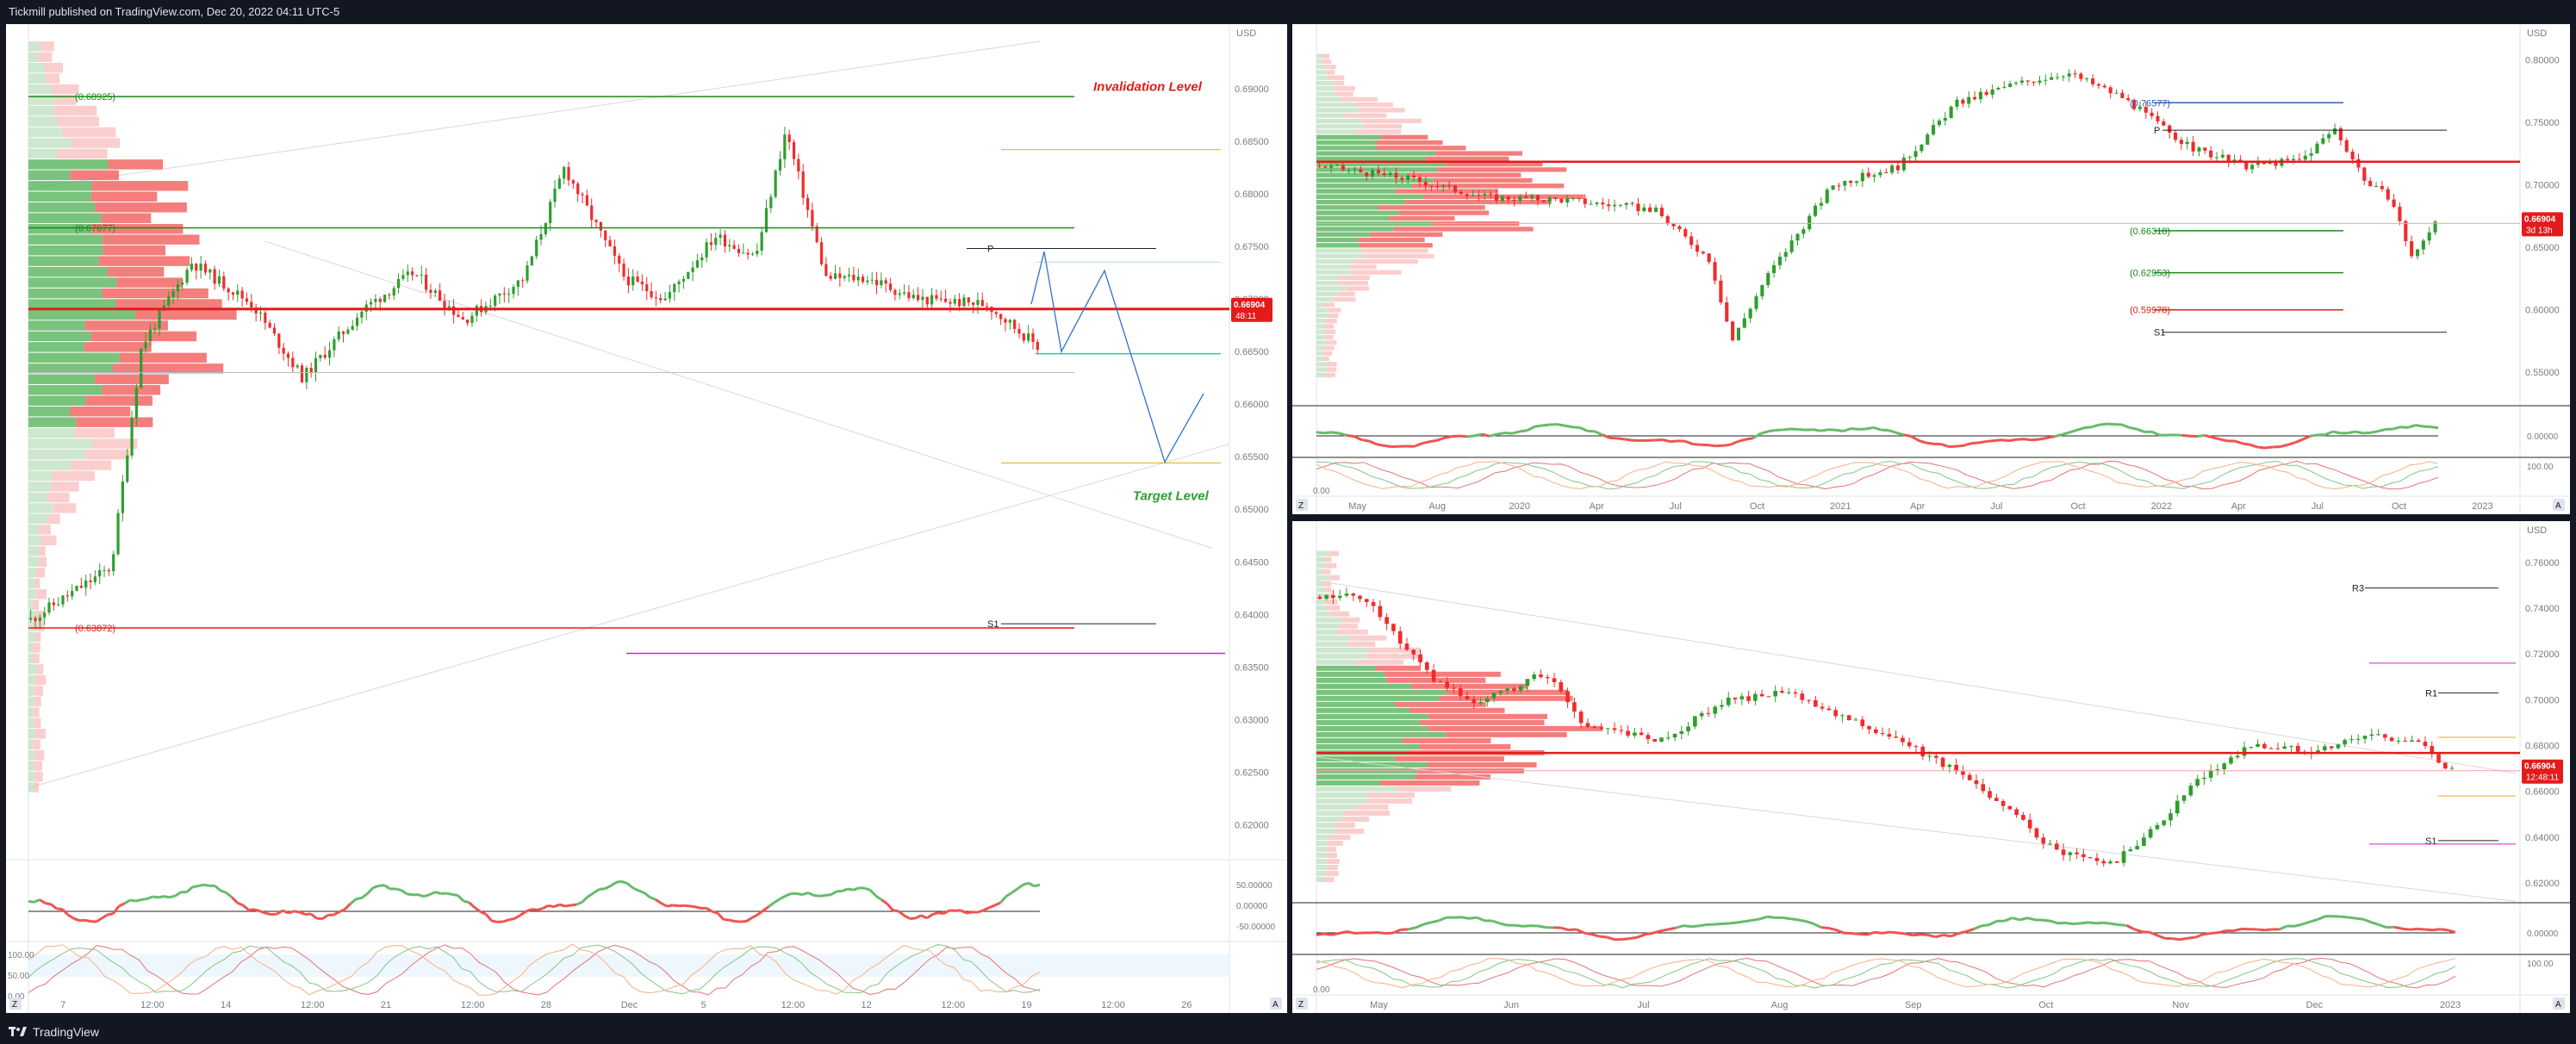  I want to click on brand-link: TradingView, so click(54, 1032).